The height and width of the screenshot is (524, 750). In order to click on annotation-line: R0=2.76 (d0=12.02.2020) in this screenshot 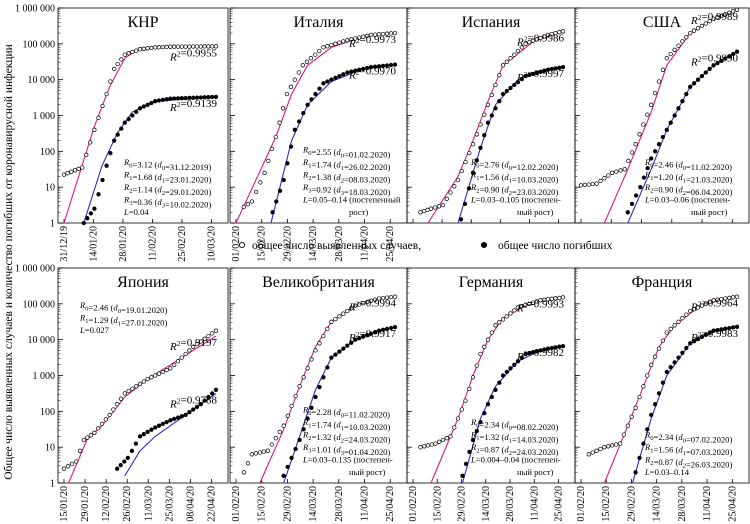, I will do `click(514, 164)`.